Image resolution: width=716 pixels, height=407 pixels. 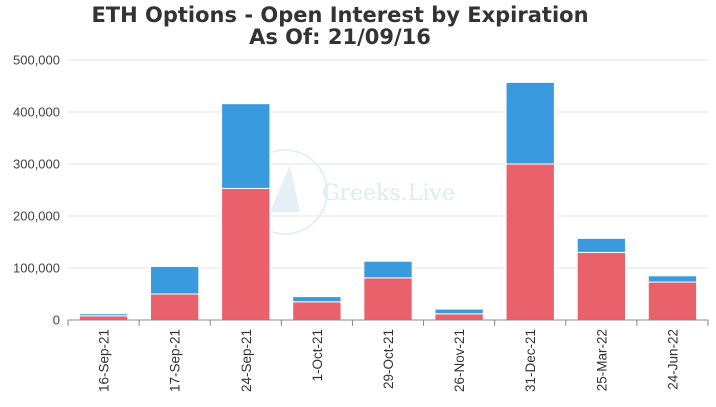 What do you see at coordinates (104, 360) in the screenshot?
I see `x-tick-label: 16-Sep-21` at bounding box center [104, 360].